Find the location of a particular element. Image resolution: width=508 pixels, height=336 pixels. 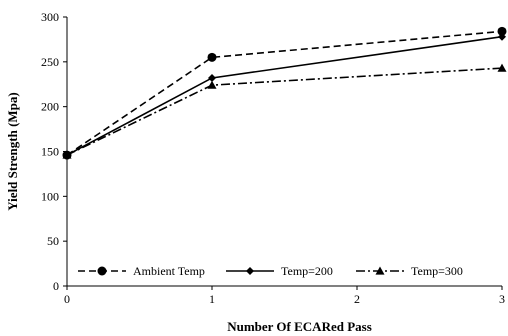

x-tick-label: 1 is located at coordinates (212, 299).